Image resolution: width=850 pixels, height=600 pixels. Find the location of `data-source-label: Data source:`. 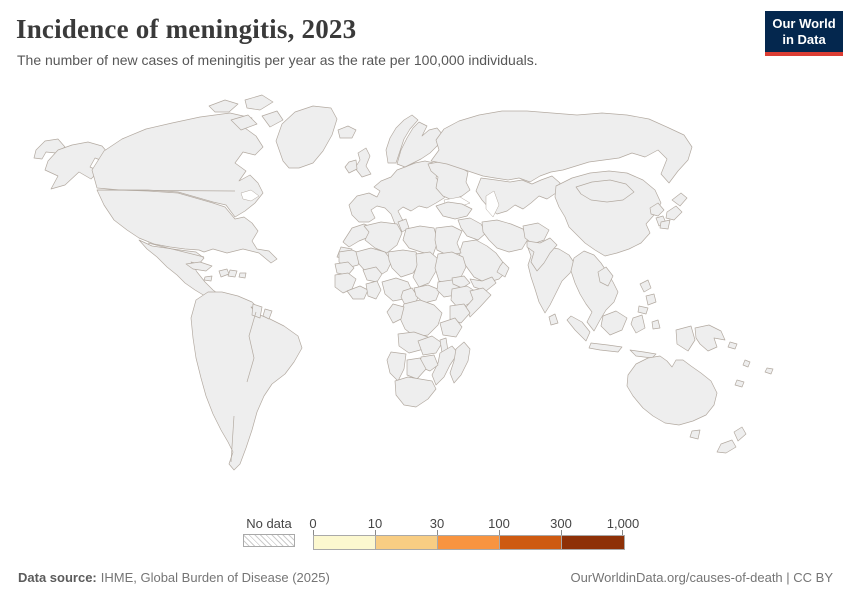

data-source-label: Data source: is located at coordinates (57, 577).